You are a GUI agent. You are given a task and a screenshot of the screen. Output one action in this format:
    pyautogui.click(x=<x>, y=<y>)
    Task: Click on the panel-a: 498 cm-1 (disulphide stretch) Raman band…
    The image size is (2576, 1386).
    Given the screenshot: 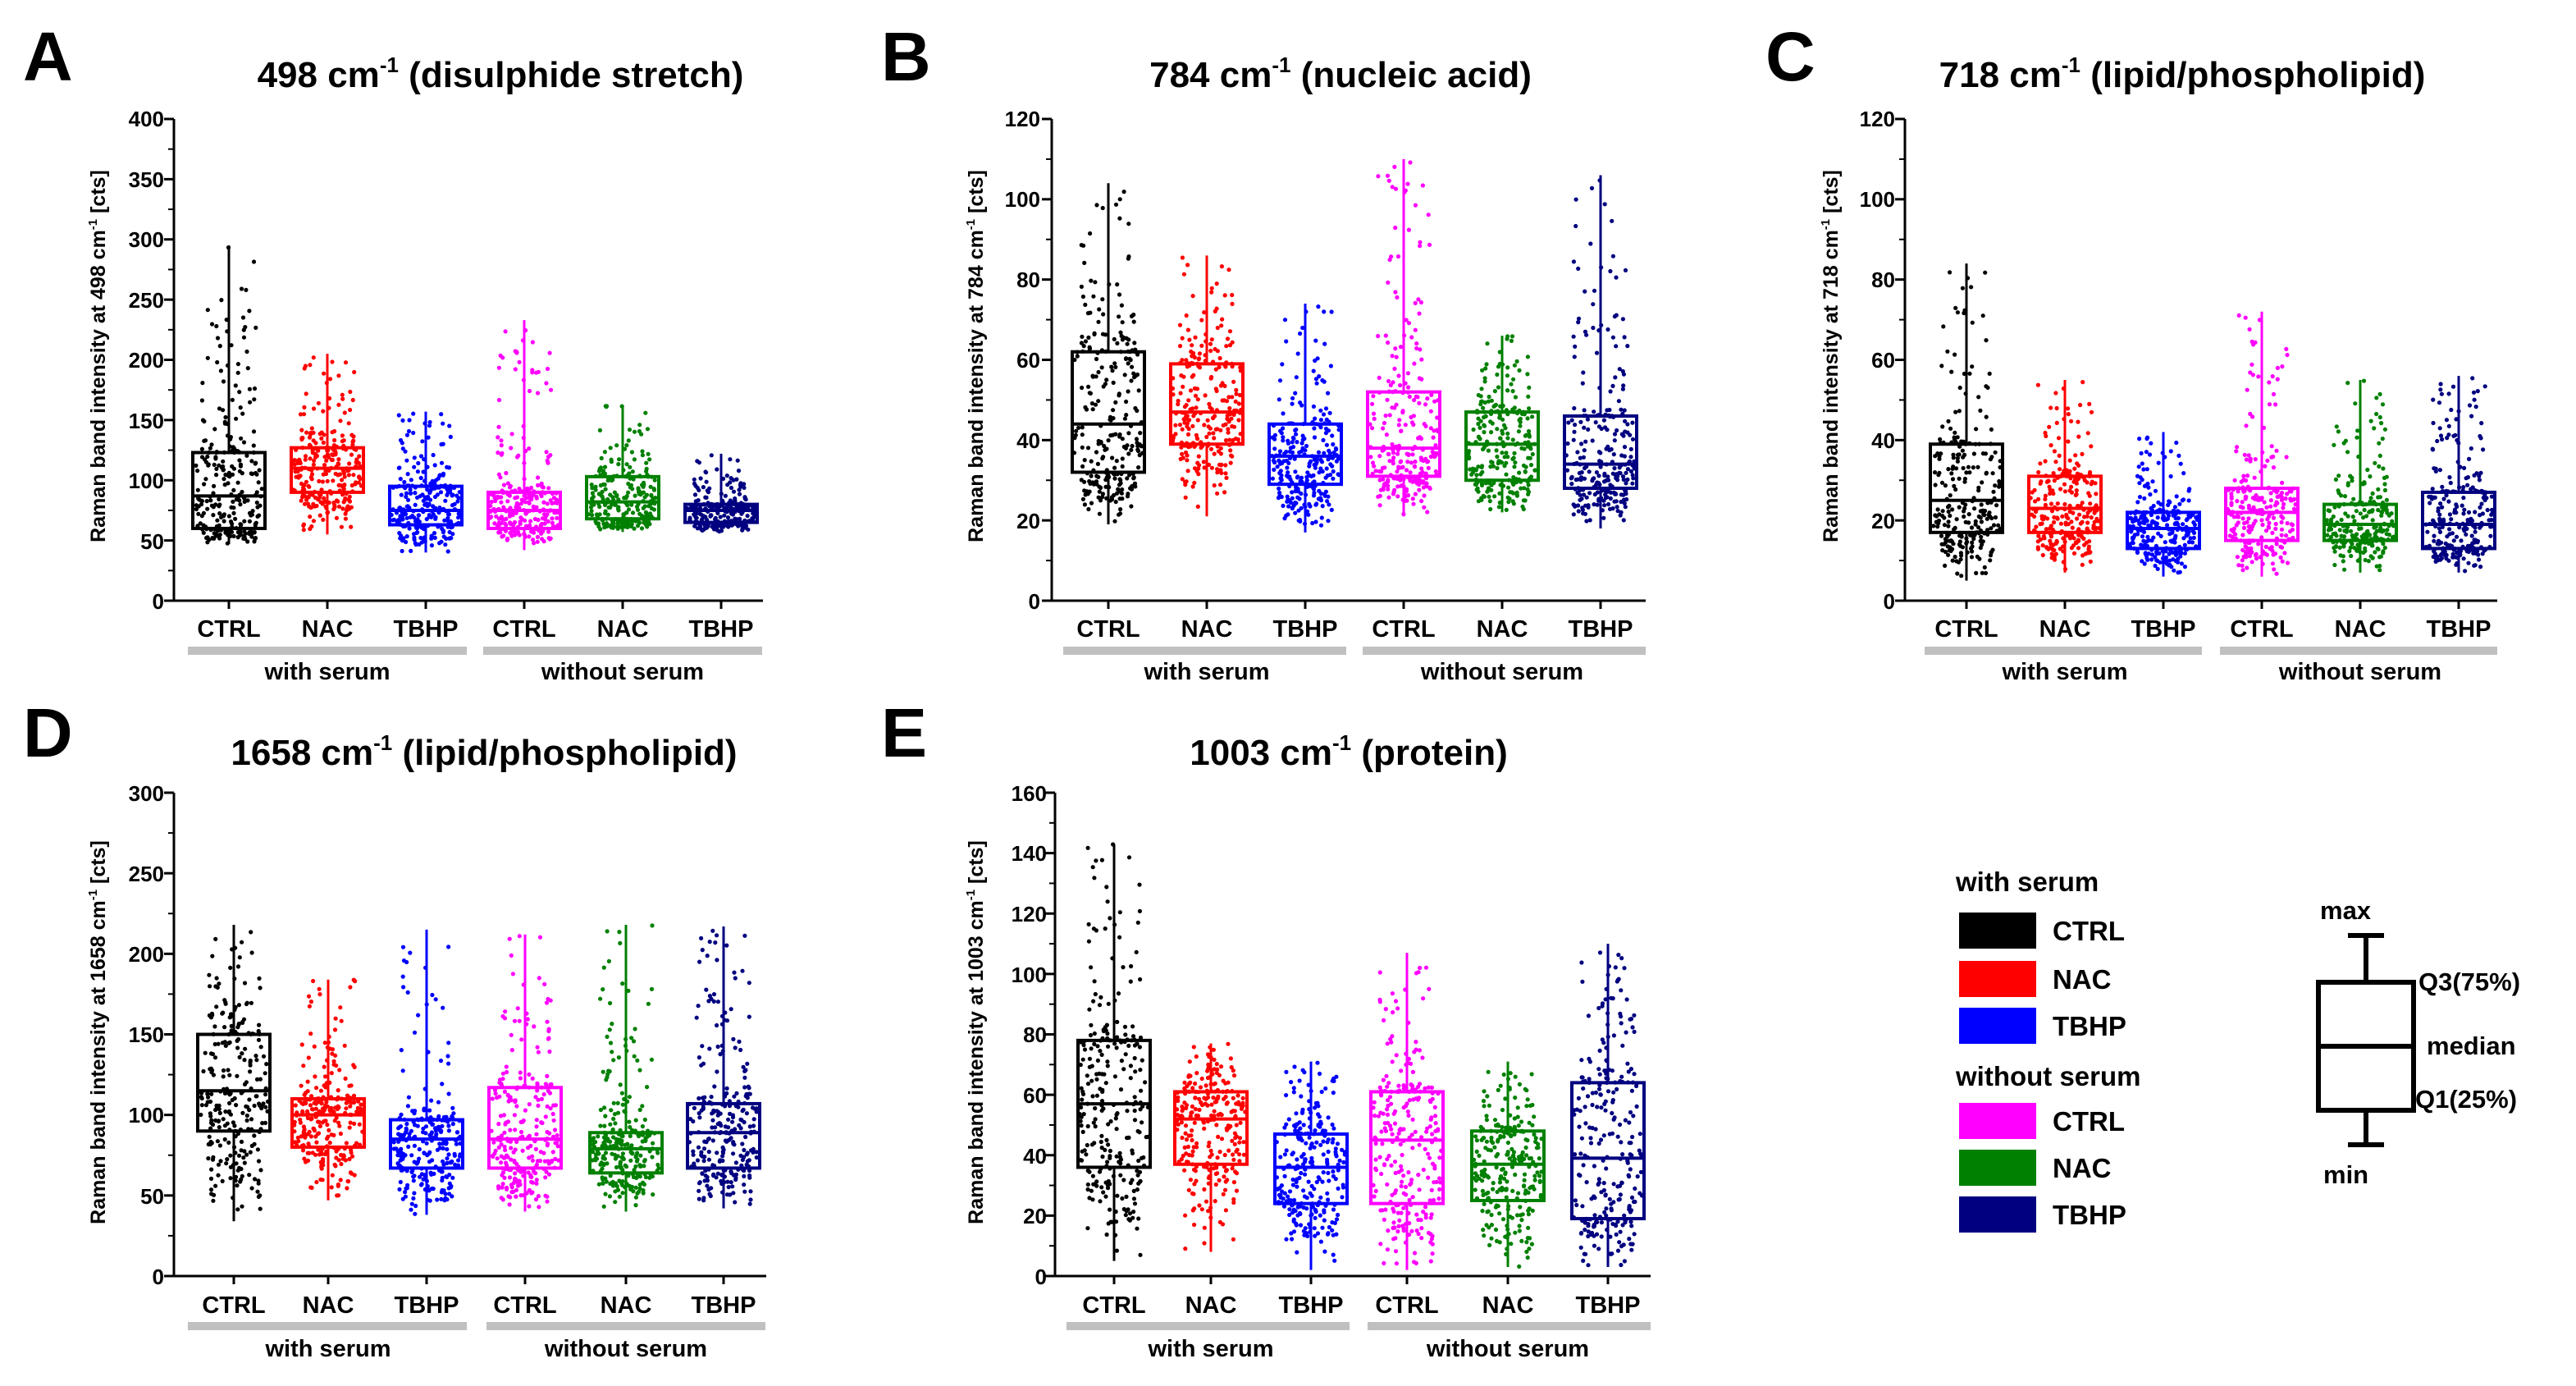 What is the action you would take?
    pyautogui.click(x=425, y=369)
    